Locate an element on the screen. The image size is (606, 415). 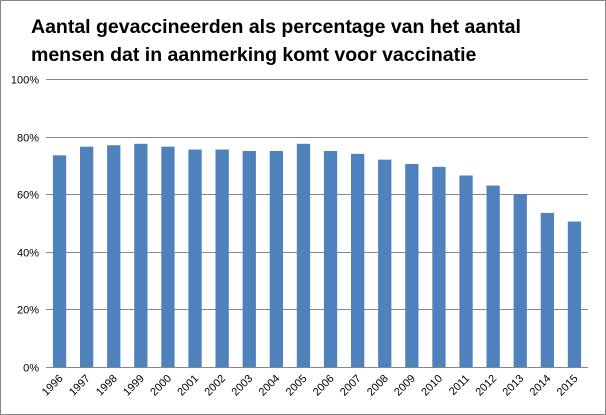
y-tick-label: 60% is located at coordinates (28, 196).